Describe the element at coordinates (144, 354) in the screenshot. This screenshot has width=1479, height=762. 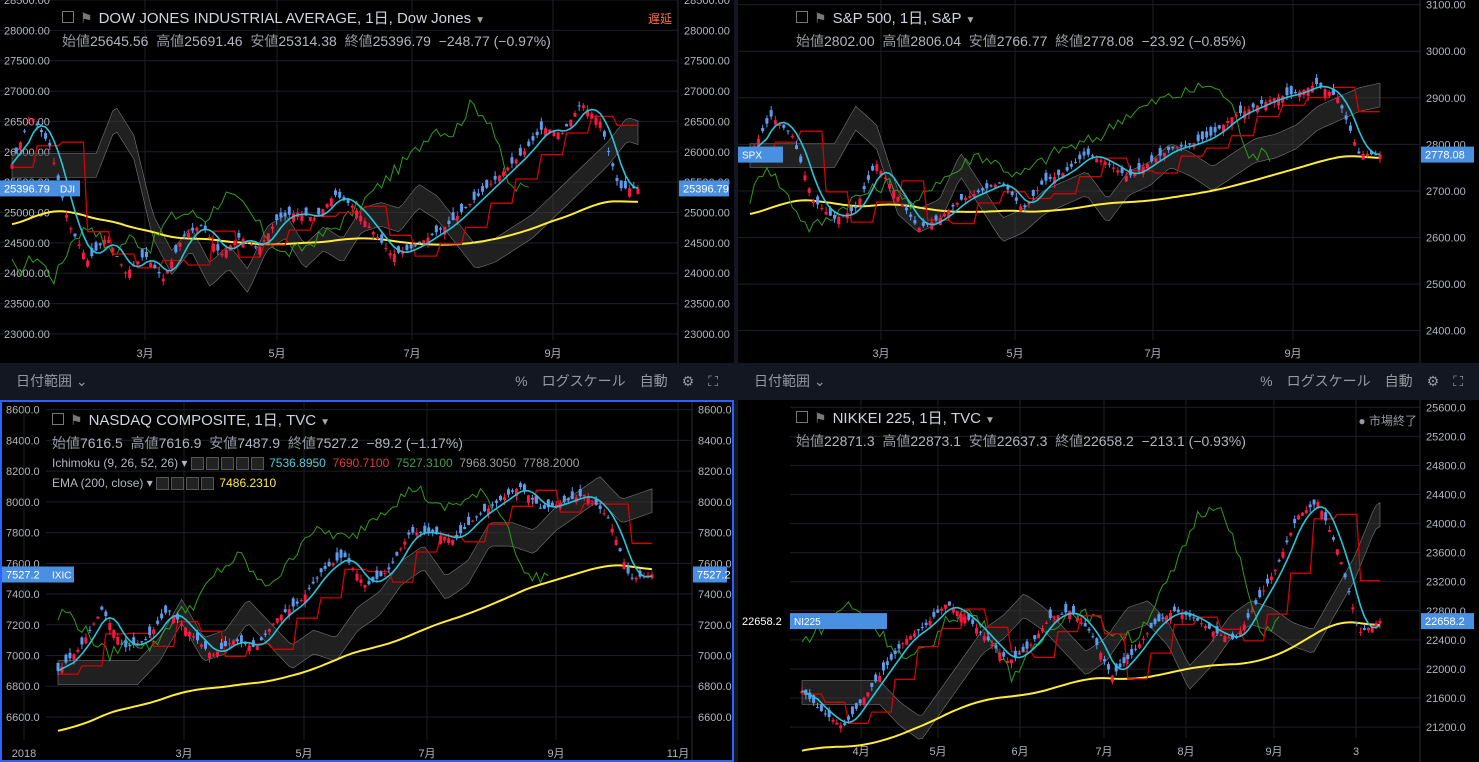
I see `x-tick-label: 3月` at that location.